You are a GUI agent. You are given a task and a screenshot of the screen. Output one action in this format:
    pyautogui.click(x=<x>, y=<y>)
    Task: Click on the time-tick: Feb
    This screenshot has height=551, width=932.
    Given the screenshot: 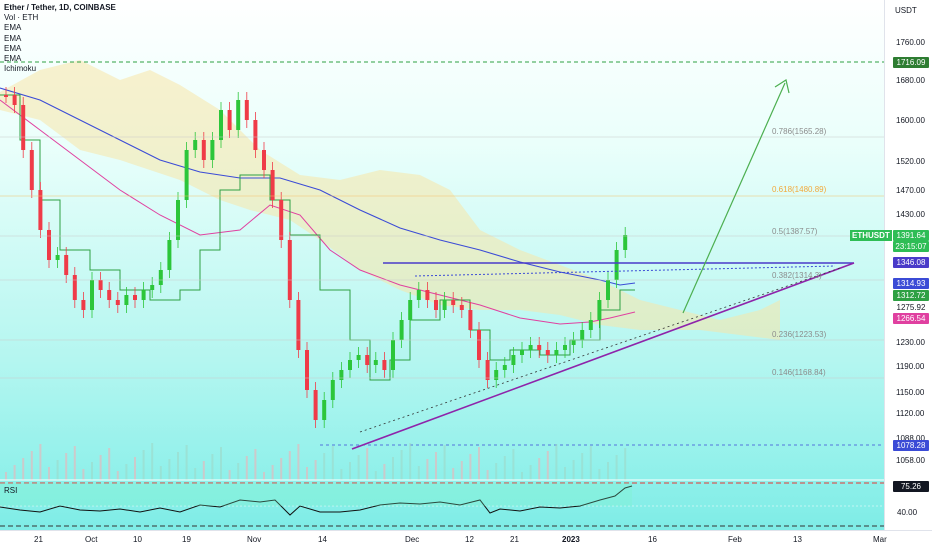 What is the action you would take?
    pyautogui.click(x=735, y=539)
    